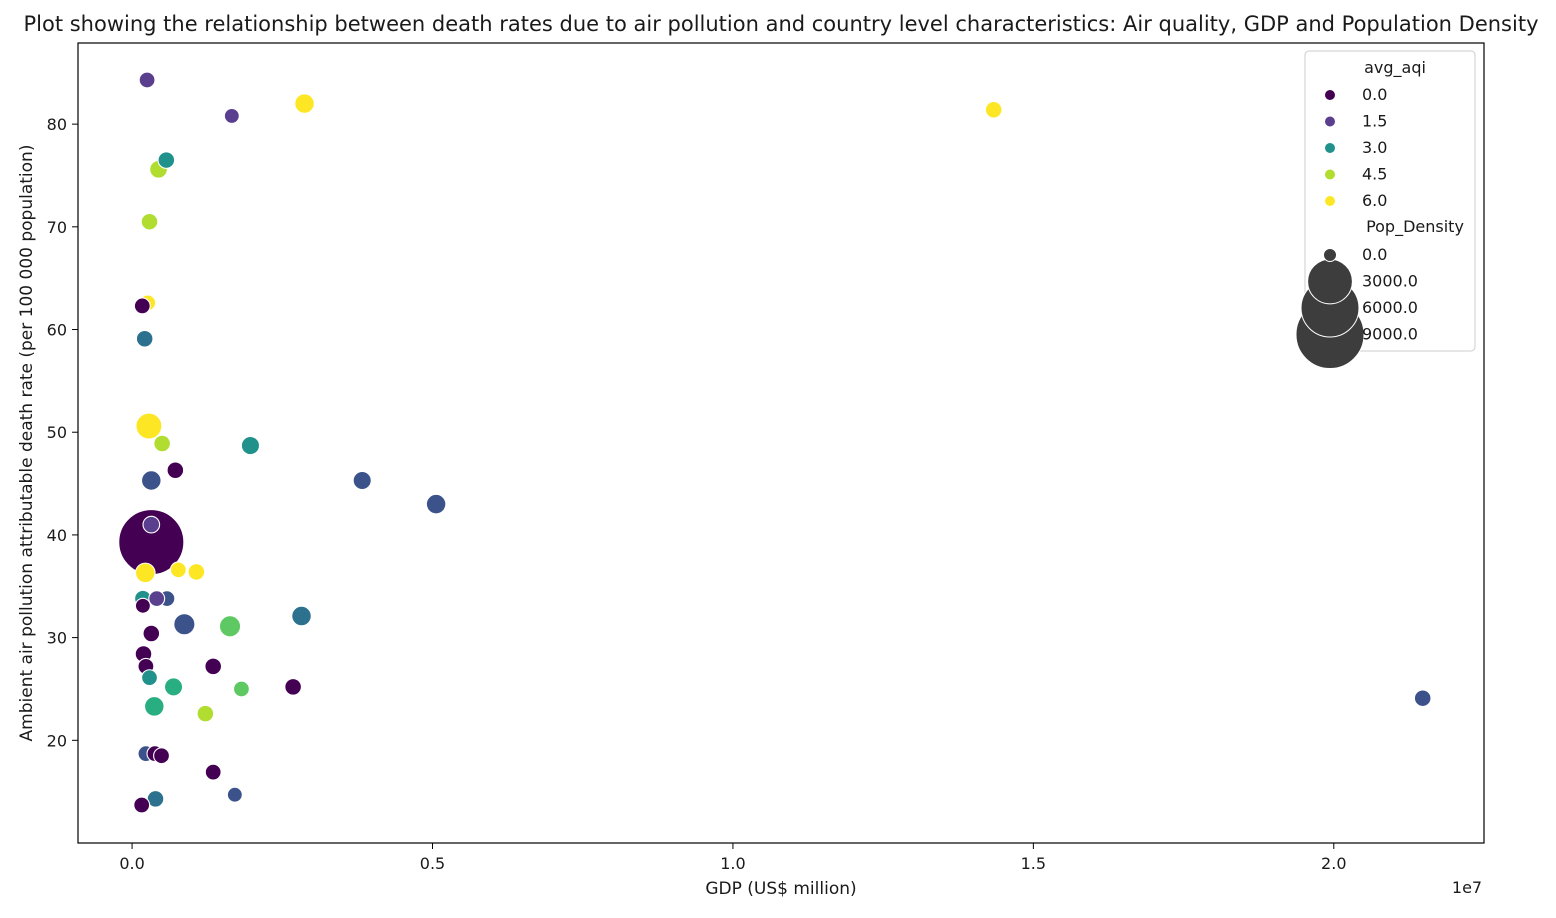 Image resolution: width=1556 pixels, height=918 pixels. What do you see at coordinates (1390, 281) in the screenshot?
I see `legend-size-label: 3000.0` at bounding box center [1390, 281].